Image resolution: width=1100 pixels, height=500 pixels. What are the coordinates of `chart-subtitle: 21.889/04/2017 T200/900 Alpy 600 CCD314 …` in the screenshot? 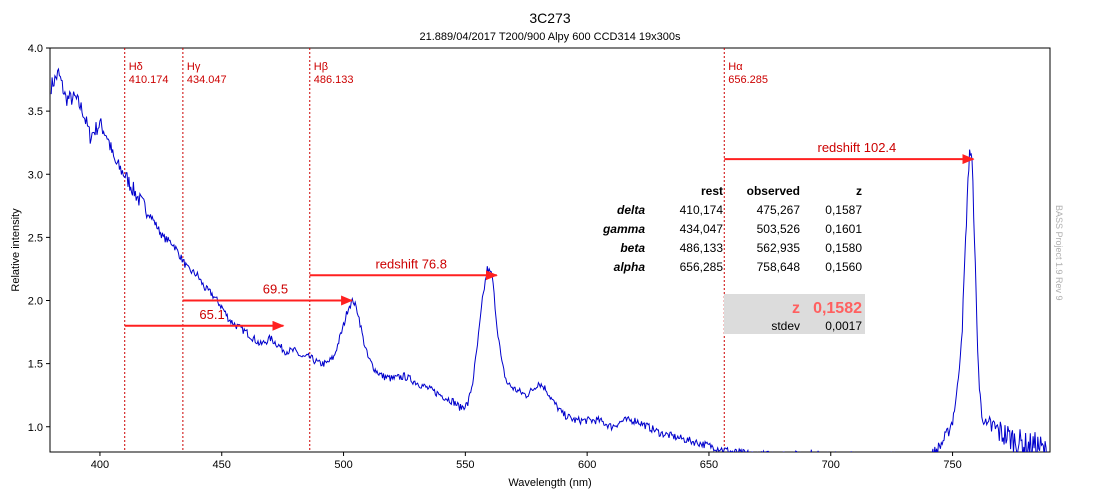 It's located at (550, 37).